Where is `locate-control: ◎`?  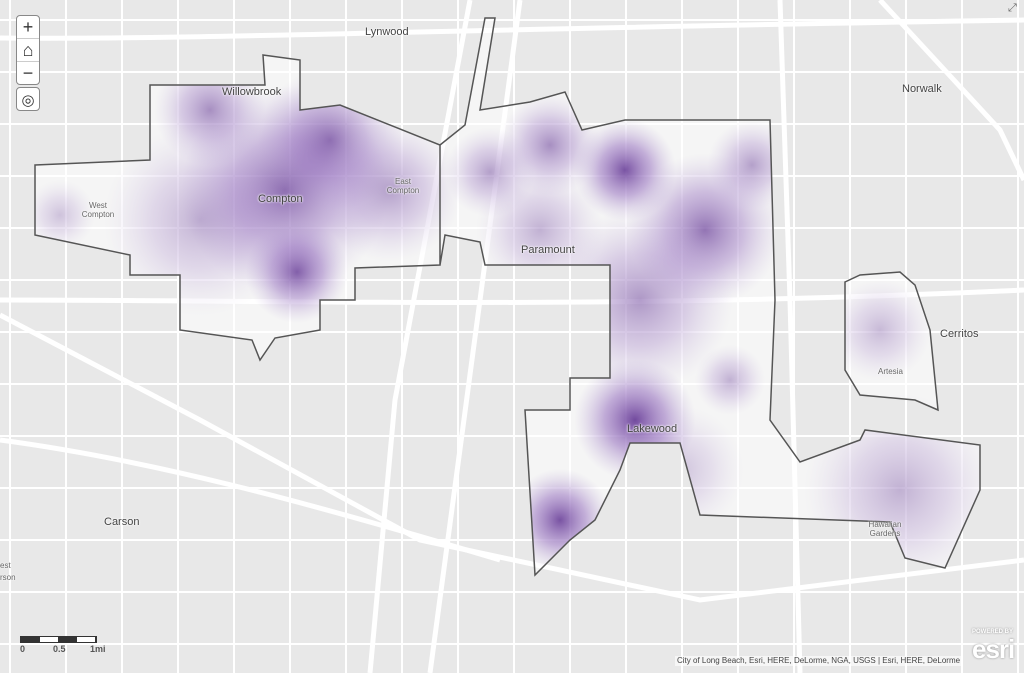
locate-control: ◎ is located at coordinates (28, 99).